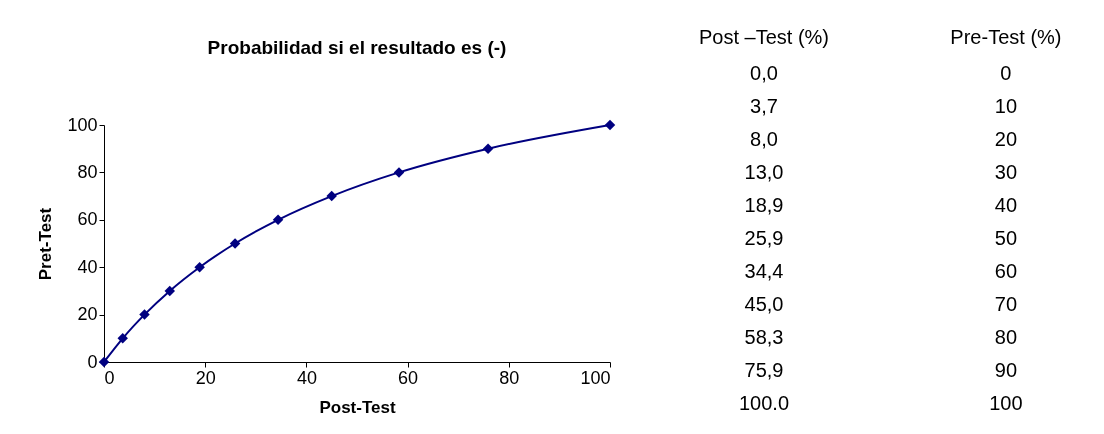 The image size is (1104, 434). I want to click on text: 60, so click(1006, 270).